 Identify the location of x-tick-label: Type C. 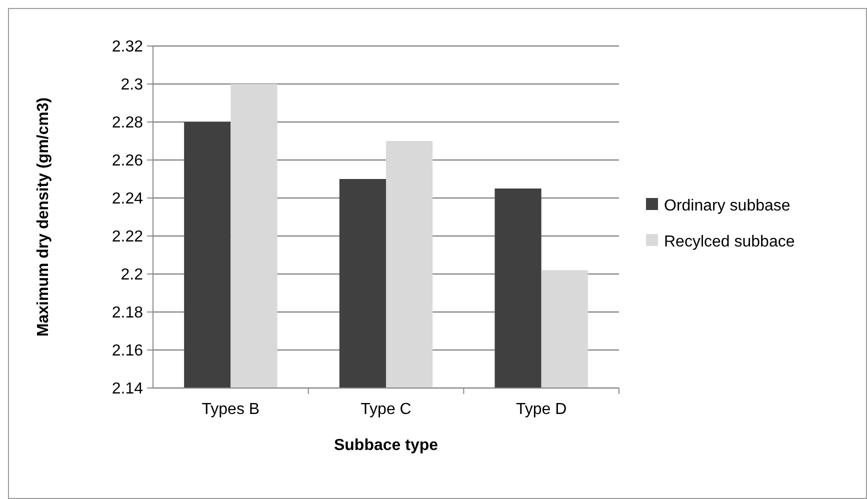
(386, 409).